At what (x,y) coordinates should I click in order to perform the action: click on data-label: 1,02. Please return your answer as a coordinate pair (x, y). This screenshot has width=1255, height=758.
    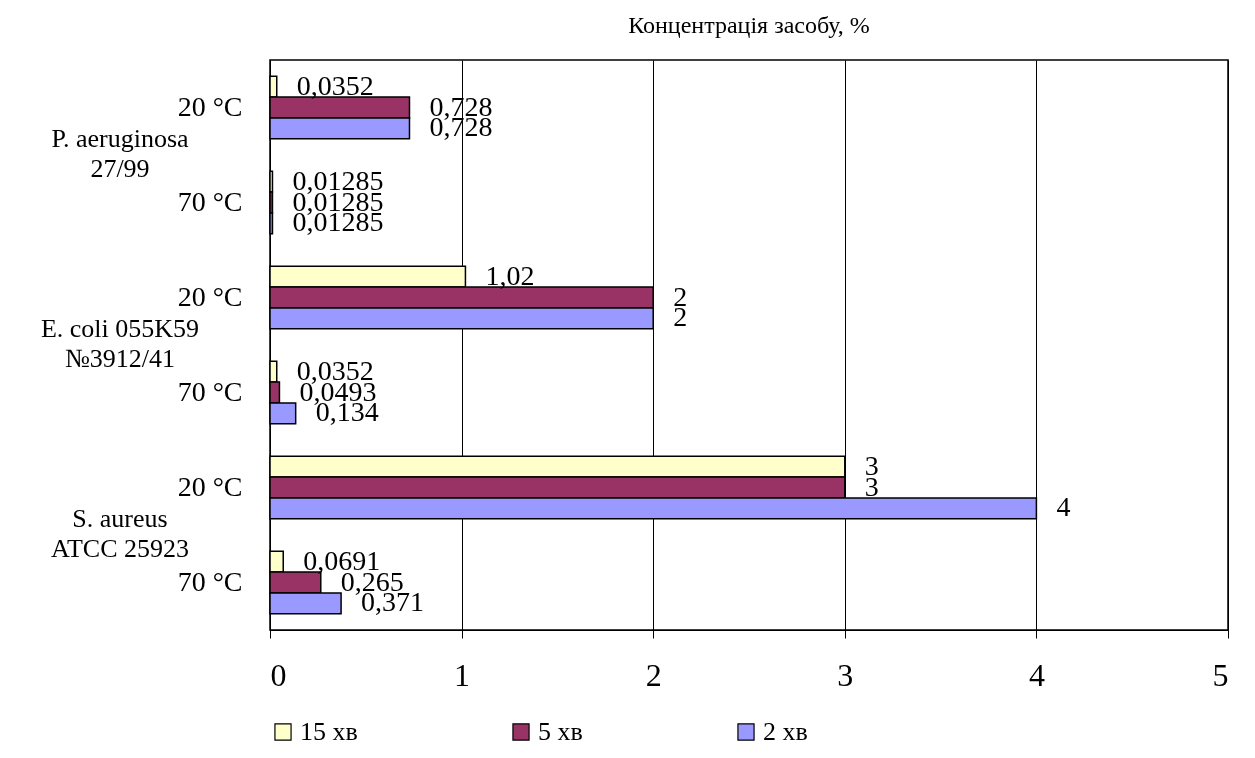
    Looking at the image, I should click on (510, 275).